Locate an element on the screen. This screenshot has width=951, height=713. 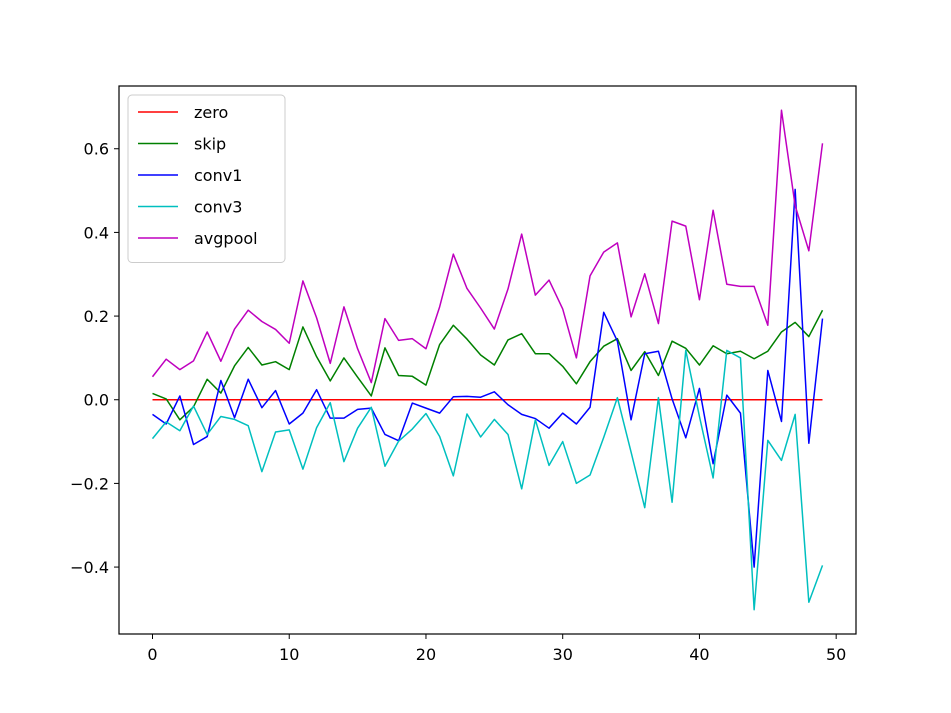
x-tick-label: 20 is located at coordinates (426, 654).